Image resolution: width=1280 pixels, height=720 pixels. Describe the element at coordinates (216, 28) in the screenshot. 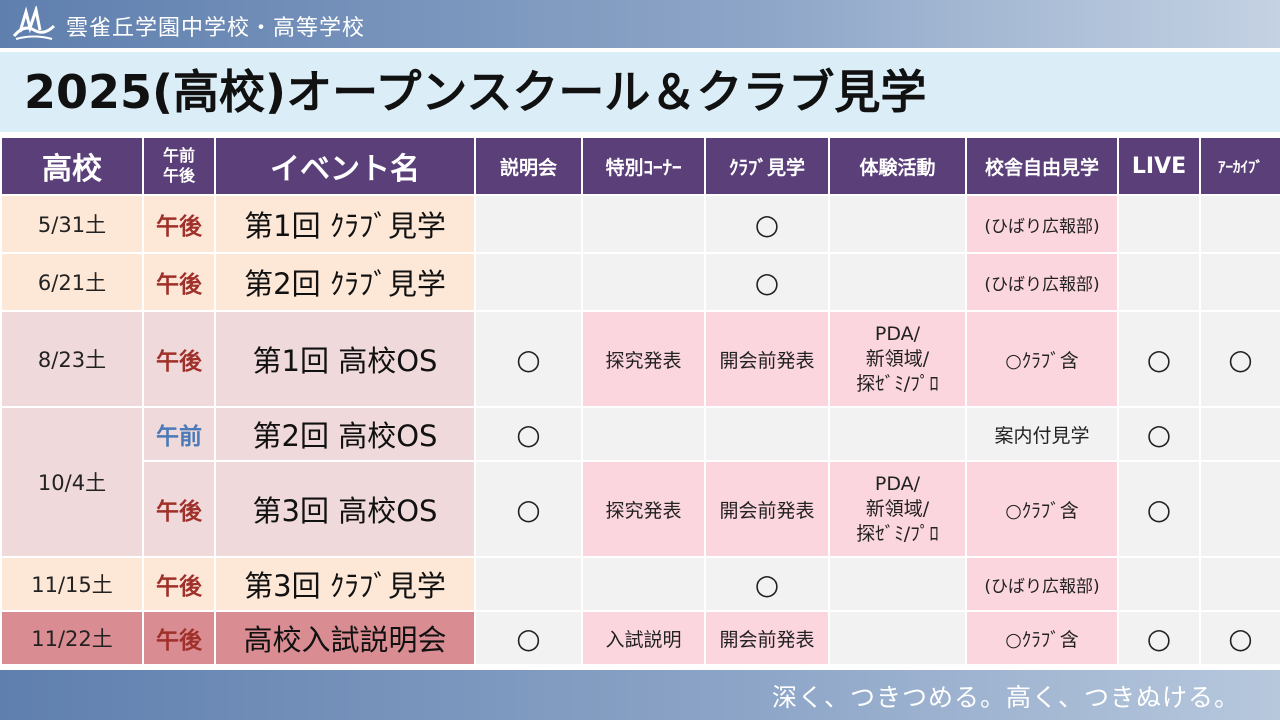

I see `school-name: 雲雀丘学園中学校・高等学校` at that location.